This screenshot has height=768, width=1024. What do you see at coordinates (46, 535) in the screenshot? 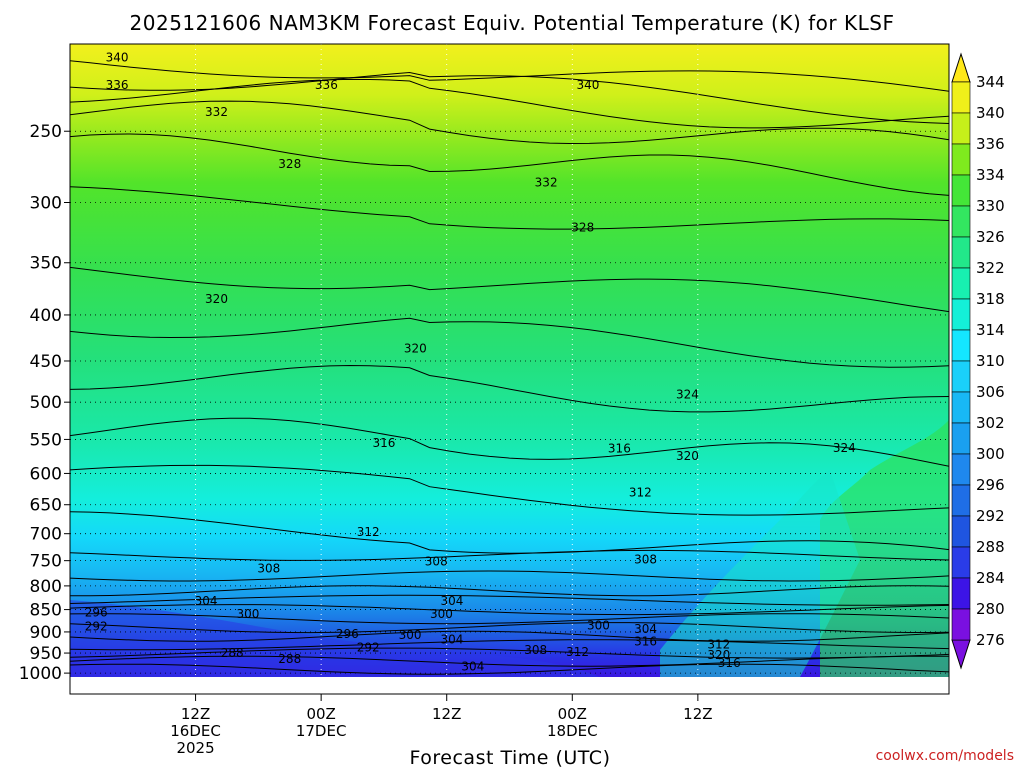
I see `y-tick-label-9: 700` at bounding box center [46, 535].